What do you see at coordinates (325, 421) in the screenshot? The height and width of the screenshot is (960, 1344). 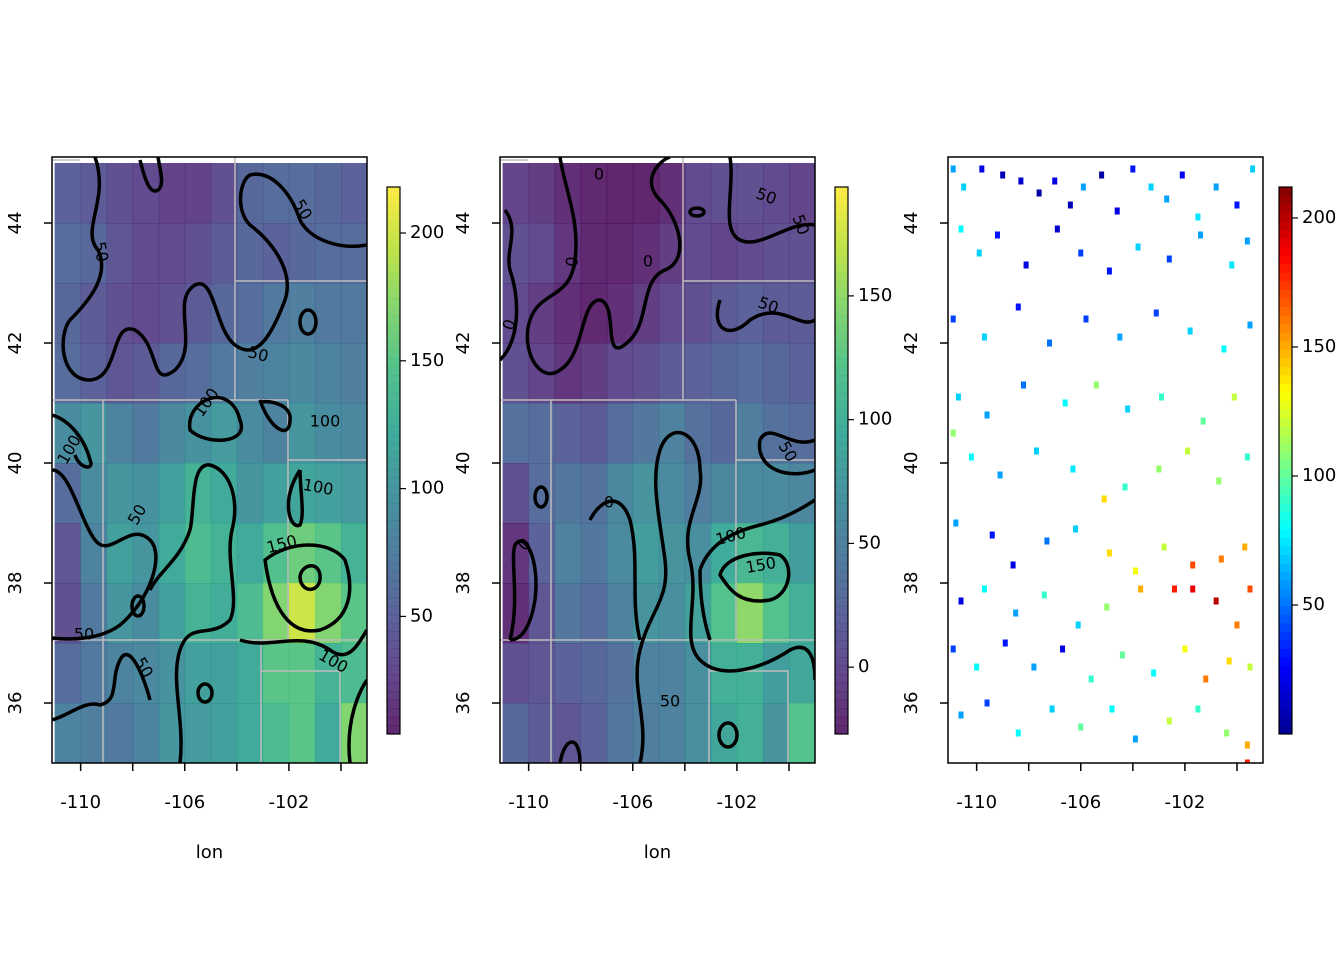 I see `contour-label: 100` at bounding box center [325, 421].